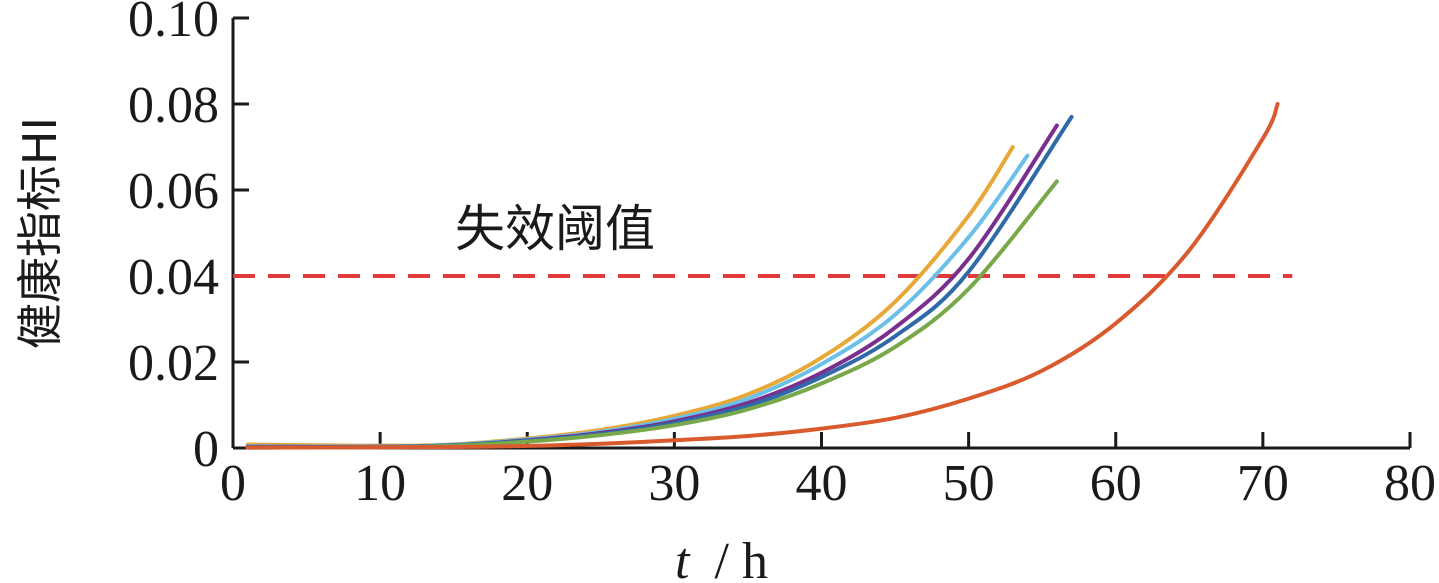 Image resolution: width=1439 pixels, height=583 pixels. I want to click on y-tick-label: 0.04, so click(173, 277).